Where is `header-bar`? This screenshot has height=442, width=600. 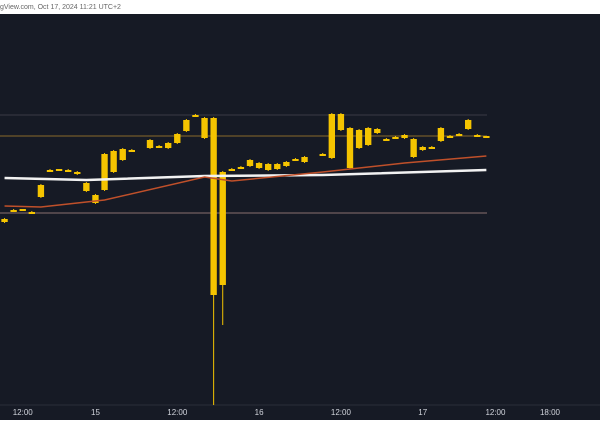 header-bar is located at coordinates (300, 7).